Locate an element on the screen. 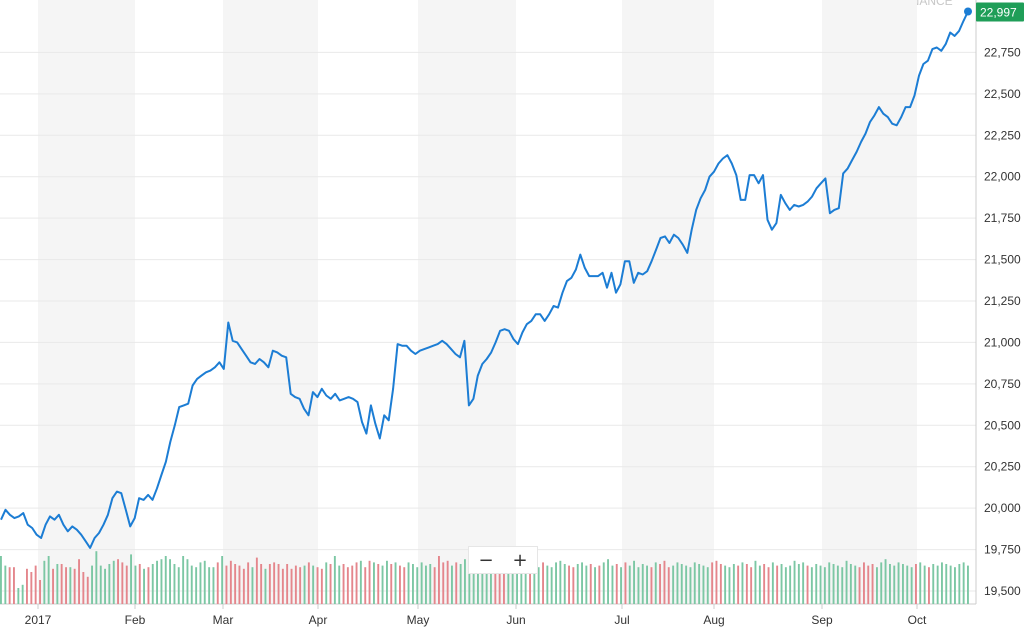  last-point-marker is located at coordinates (968, 11).